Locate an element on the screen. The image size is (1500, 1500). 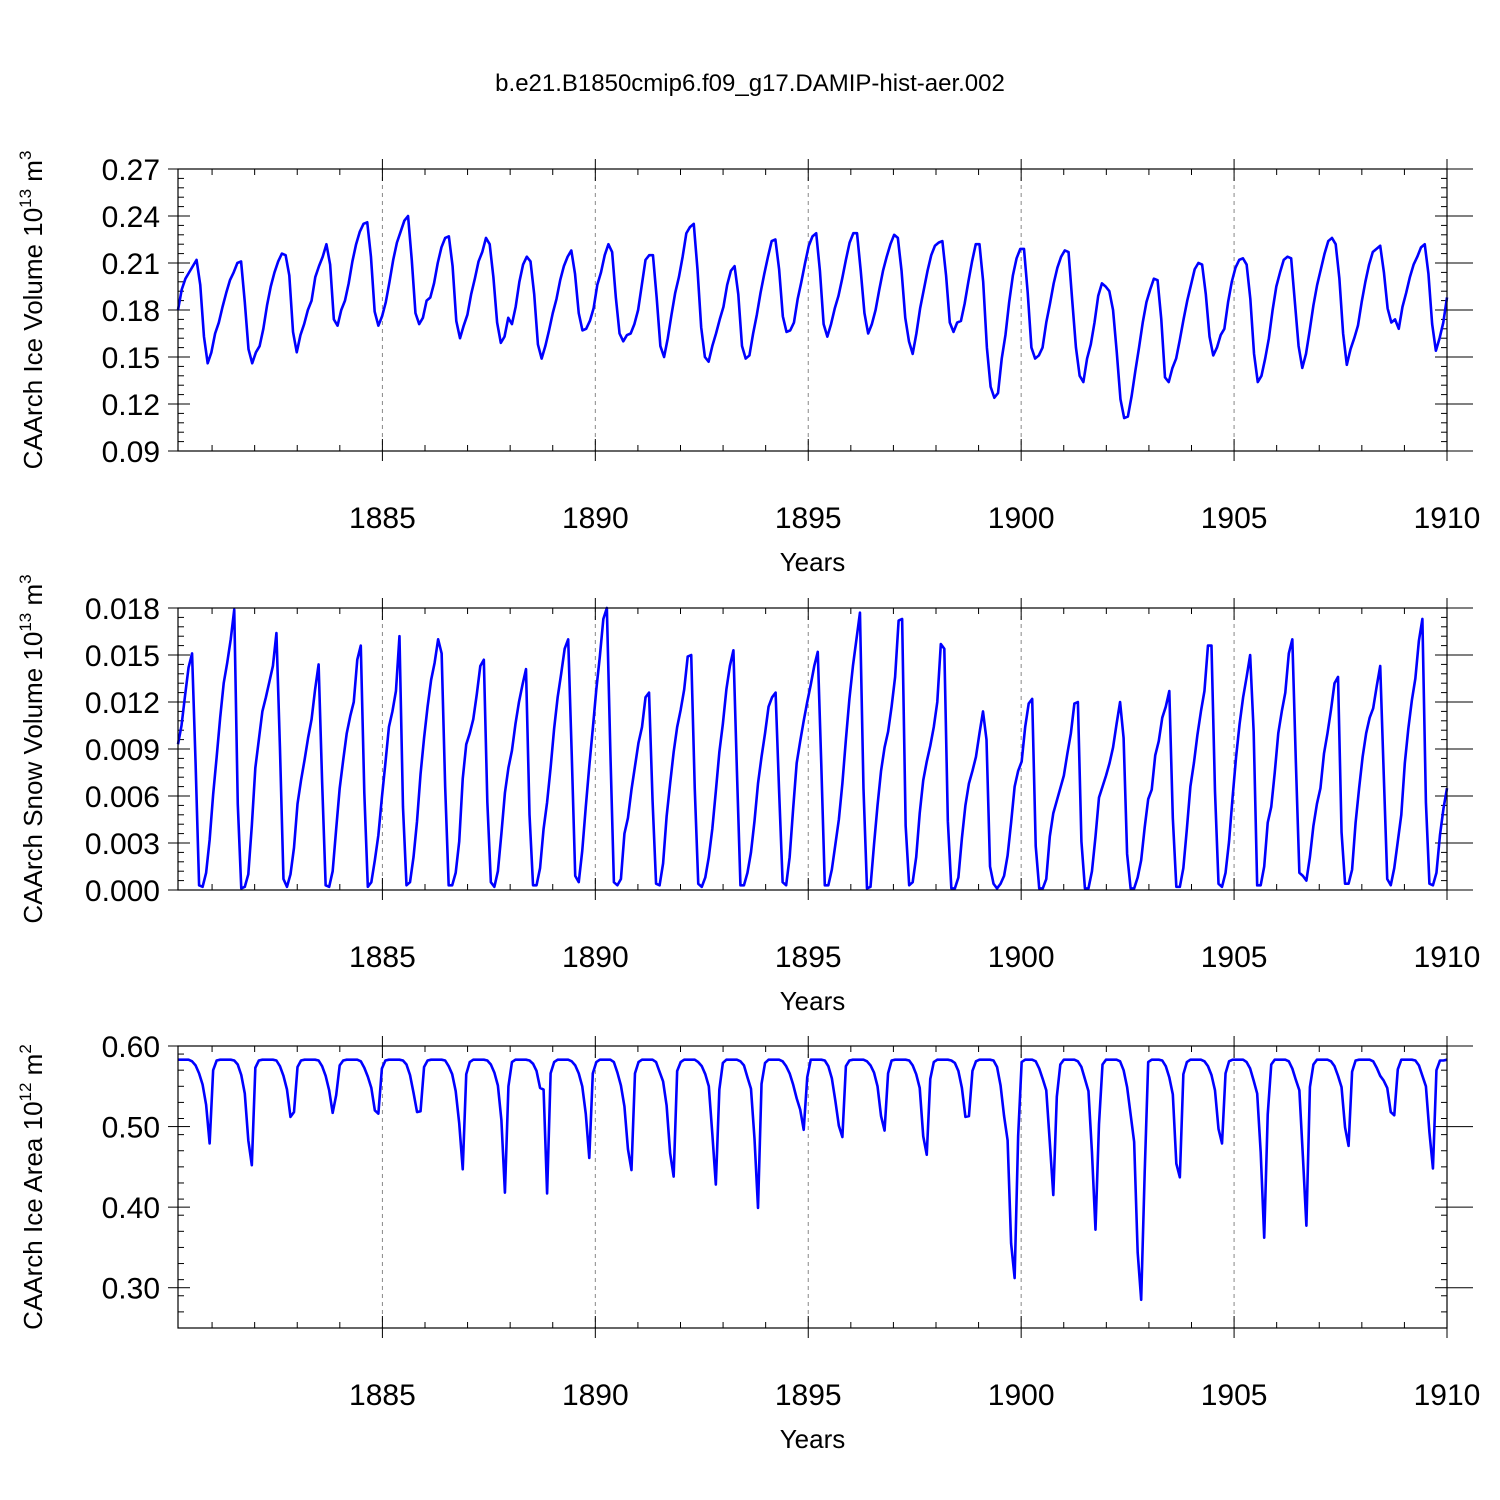
y-tick-label: 0.09 is located at coordinates (131, 452).